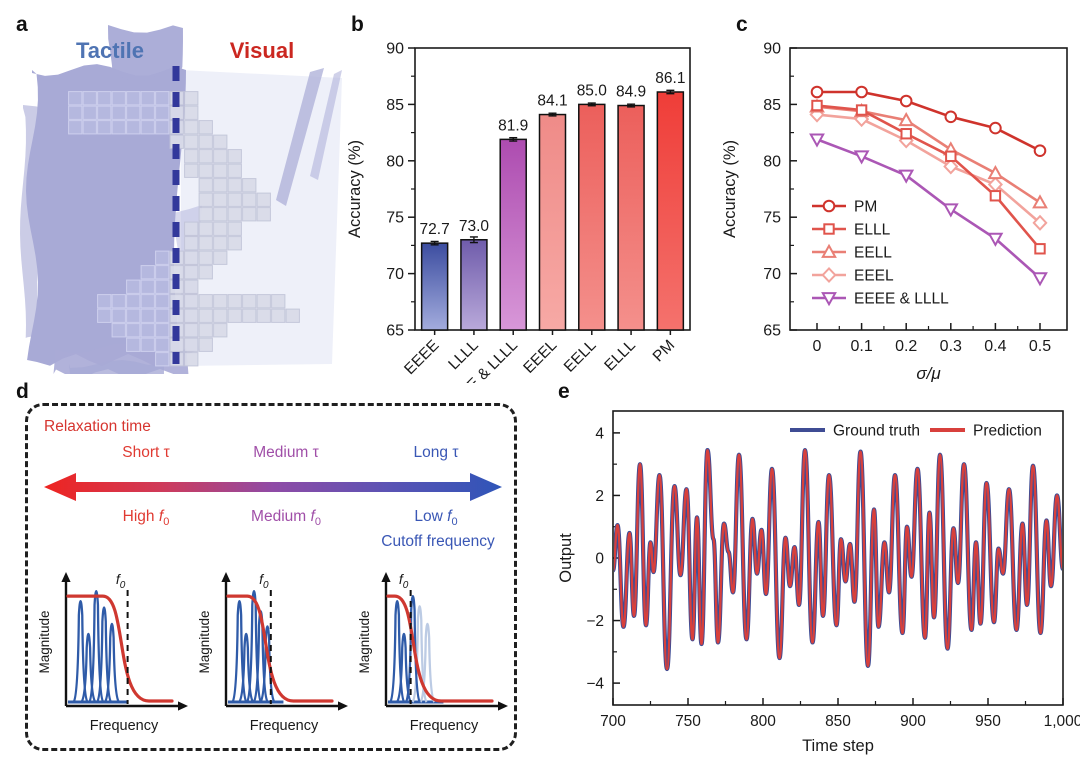 This screenshot has height=764, width=1080. What do you see at coordinates (1062, 721) in the screenshot?
I see `svg-text: 1,000` at bounding box center [1062, 721].